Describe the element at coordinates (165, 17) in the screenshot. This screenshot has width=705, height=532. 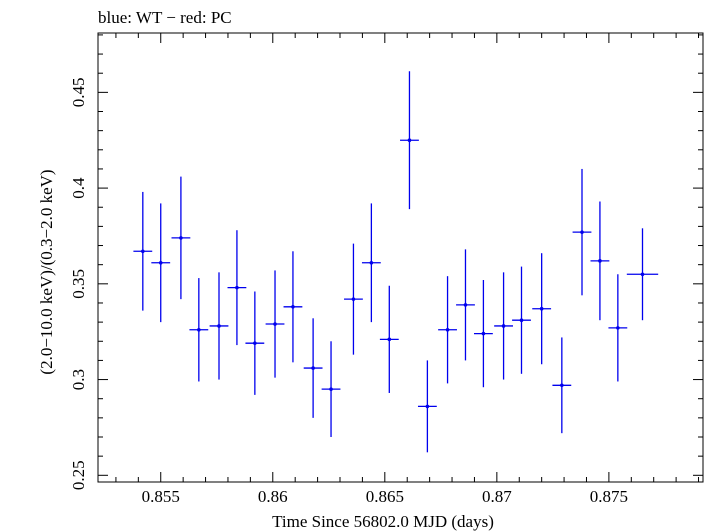
I see `chart-title: blue: WT − red: PC` at that location.